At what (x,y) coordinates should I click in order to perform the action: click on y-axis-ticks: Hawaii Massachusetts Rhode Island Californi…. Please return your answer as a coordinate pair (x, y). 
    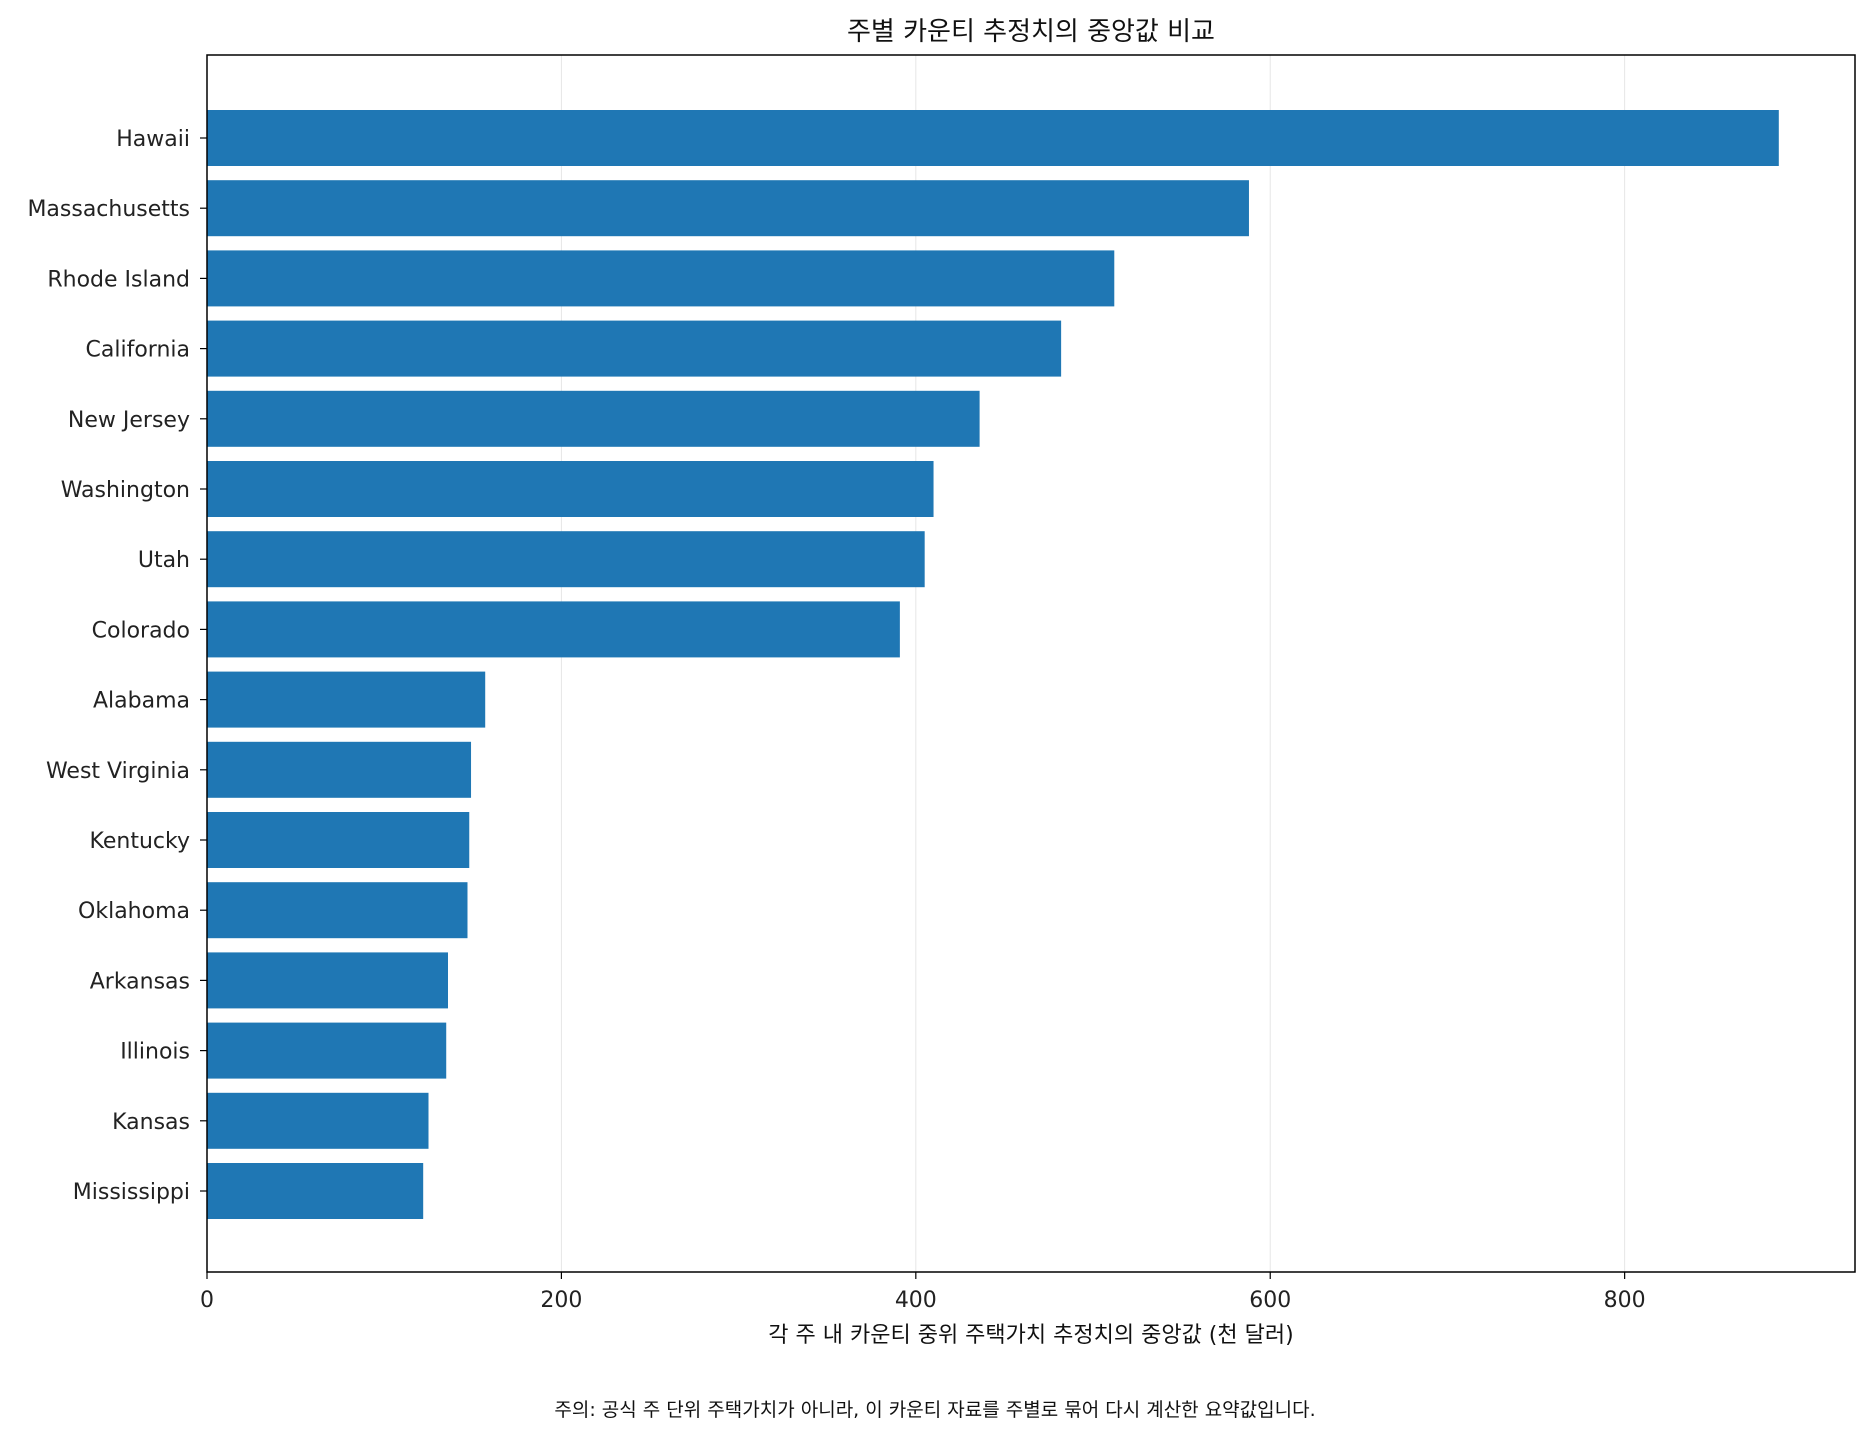
    Looking at the image, I should click on (117, 666).